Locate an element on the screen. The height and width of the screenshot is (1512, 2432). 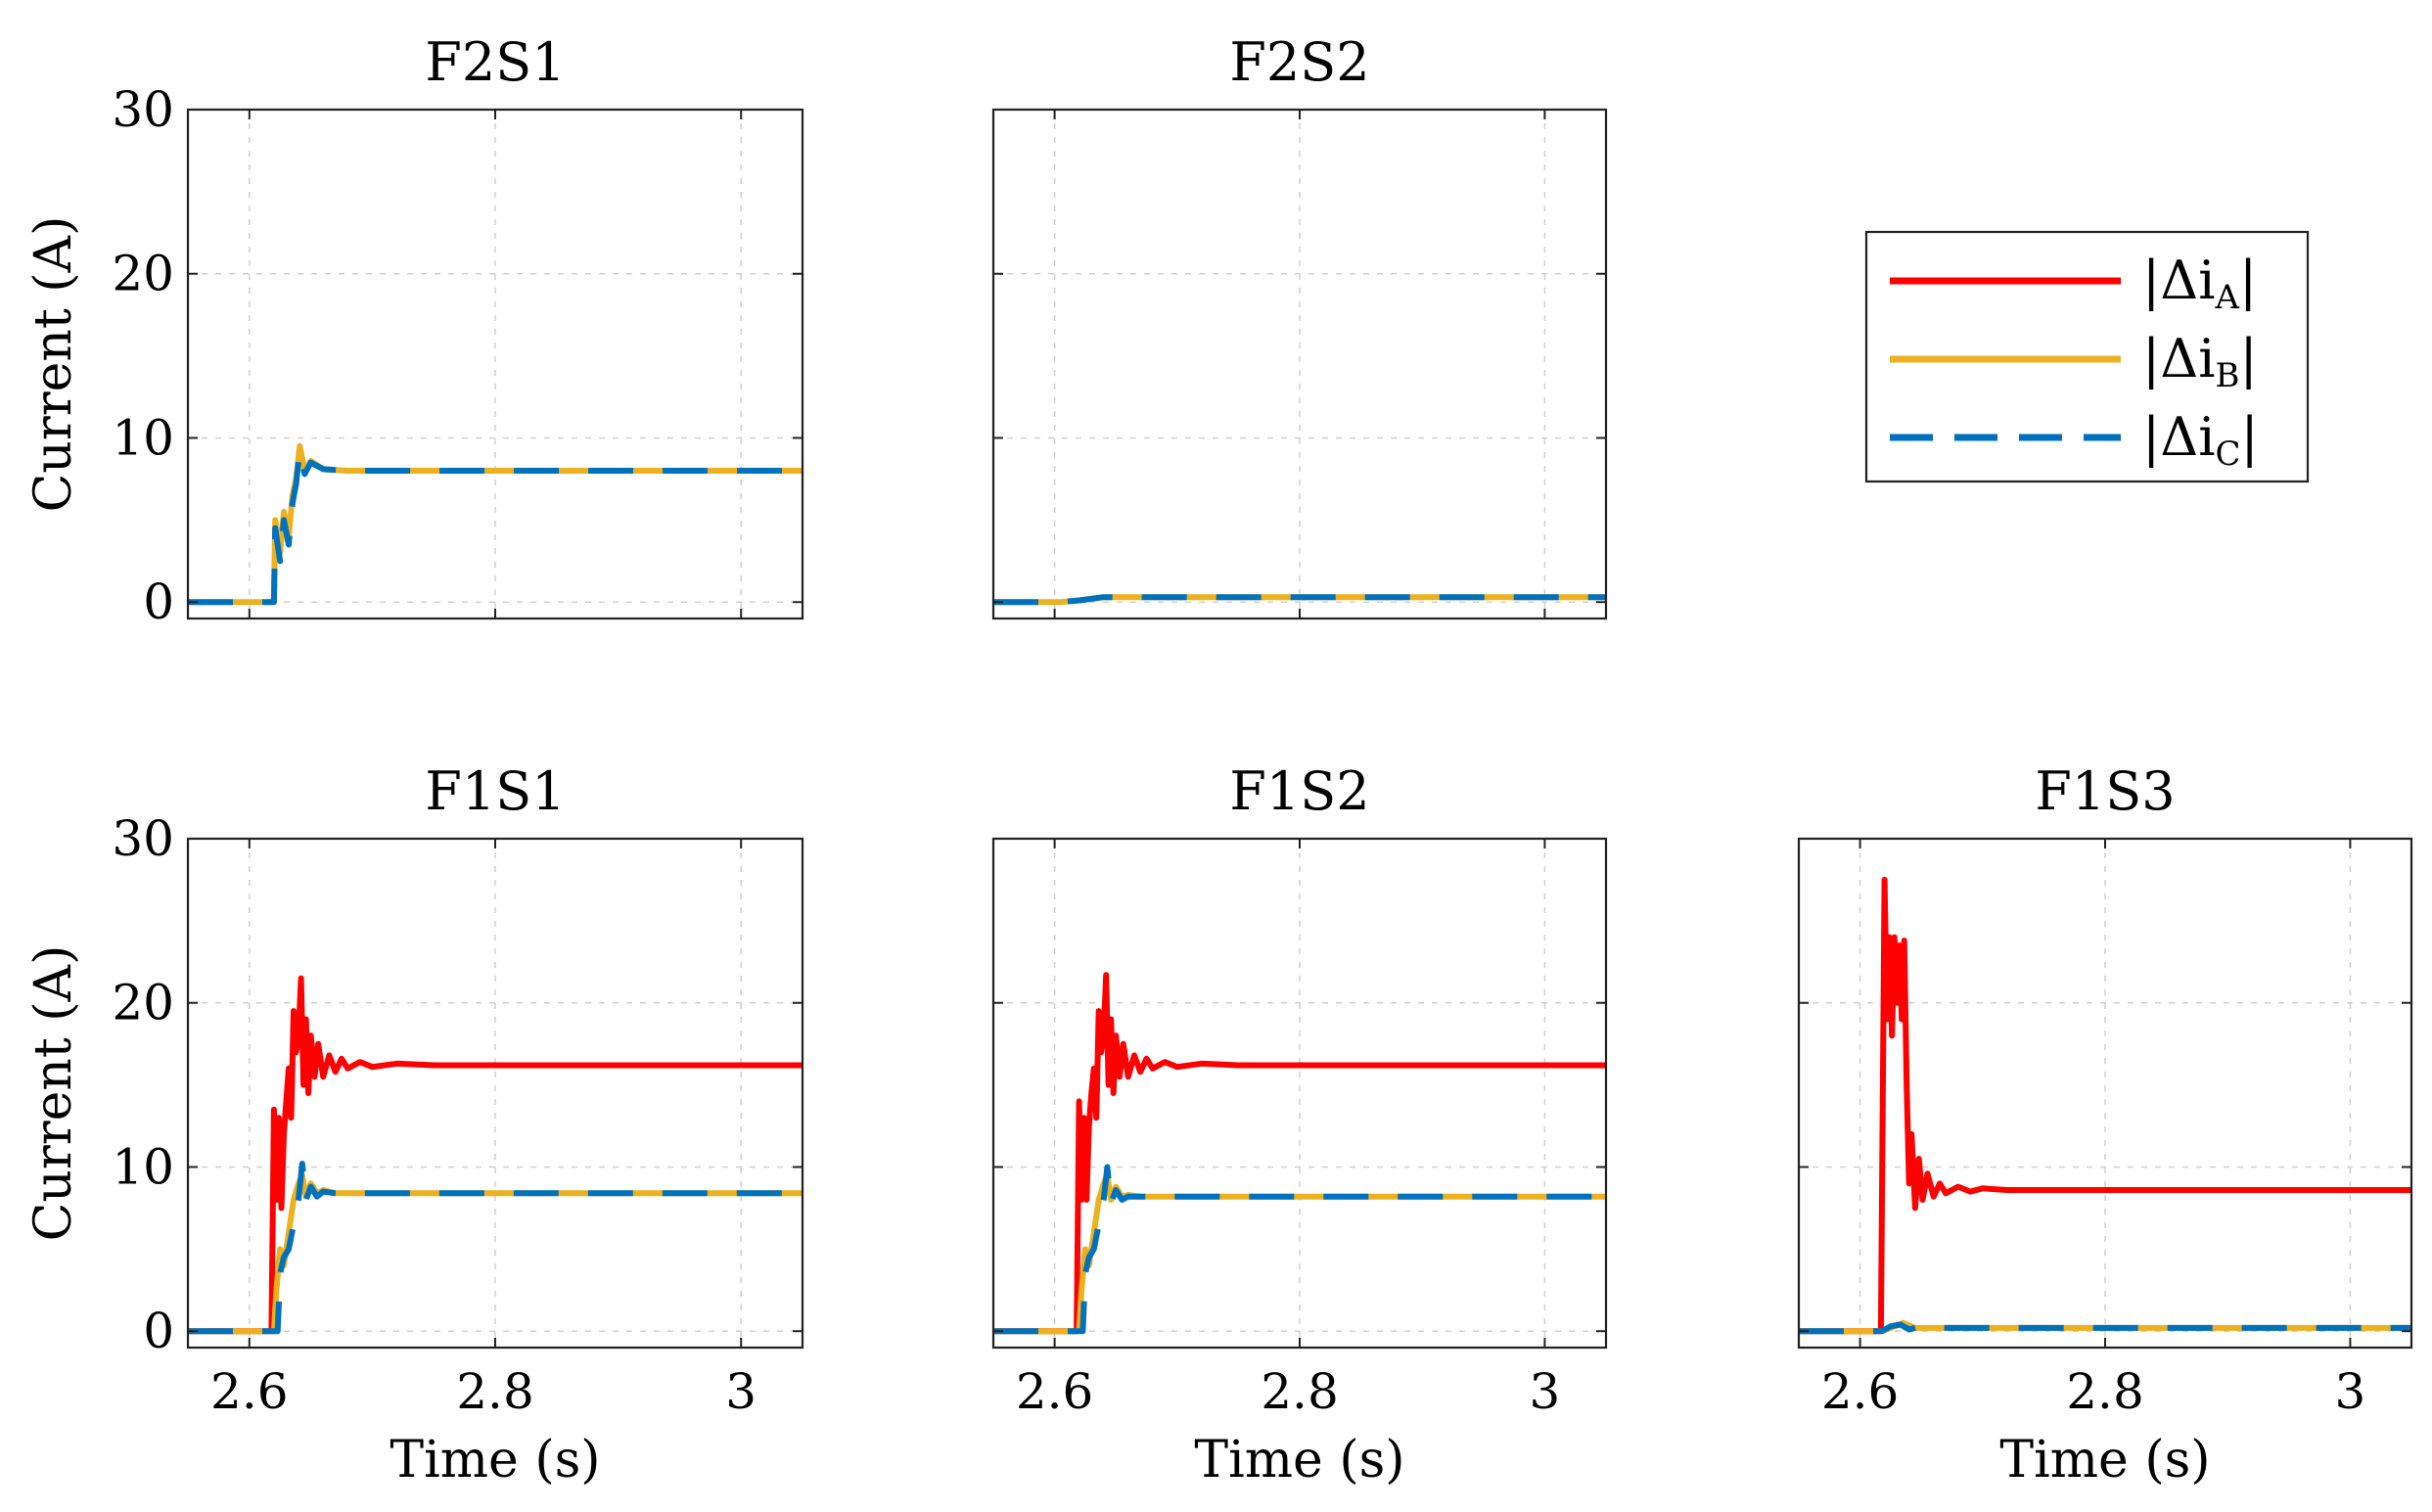
panel-title: F2S1 is located at coordinates (495, 62).